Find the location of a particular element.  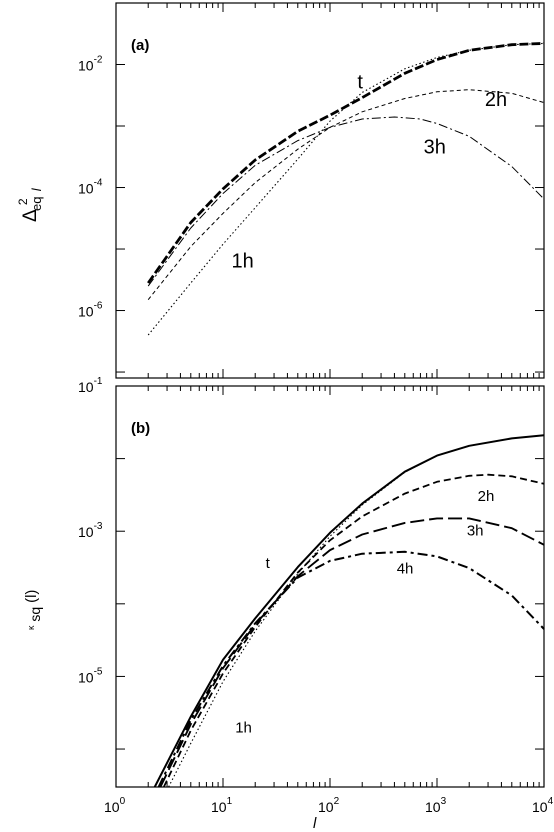

series-line-3h is located at coordinates (346, 201).